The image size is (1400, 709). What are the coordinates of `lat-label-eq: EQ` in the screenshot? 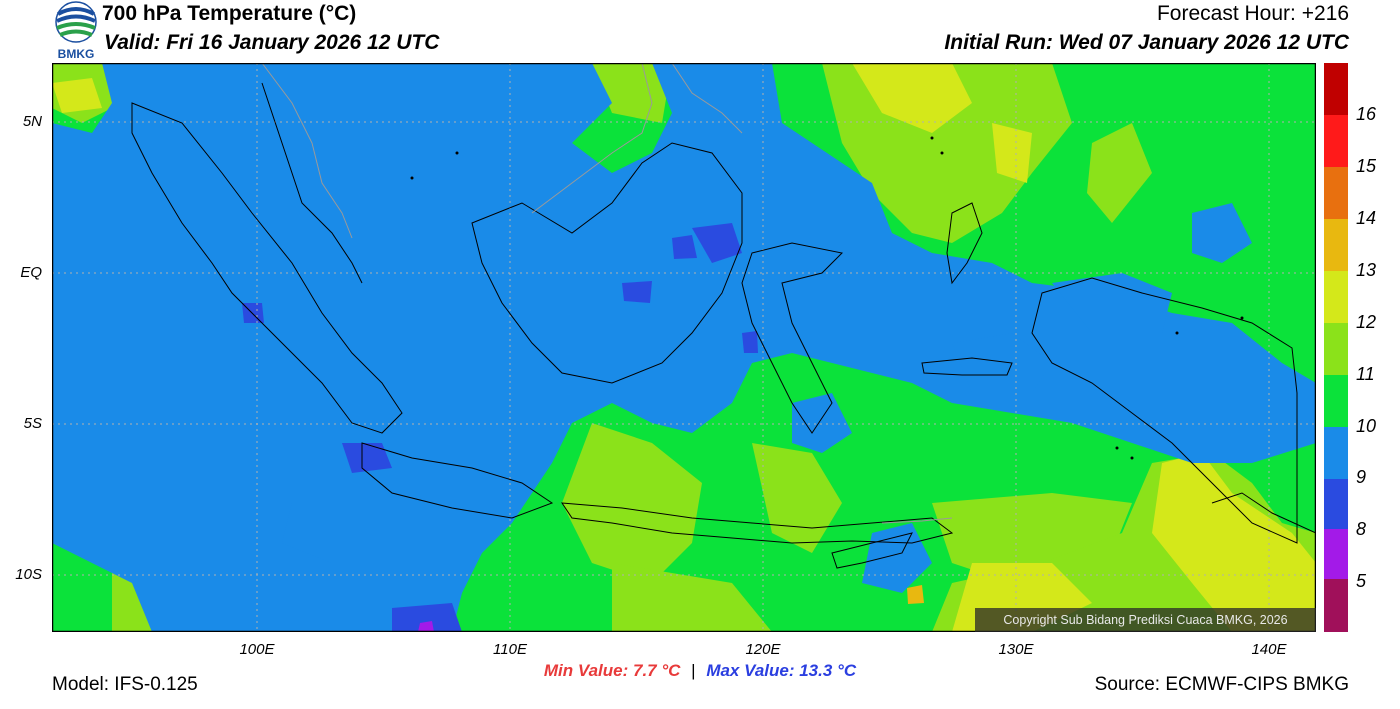 It's located at (31, 272).